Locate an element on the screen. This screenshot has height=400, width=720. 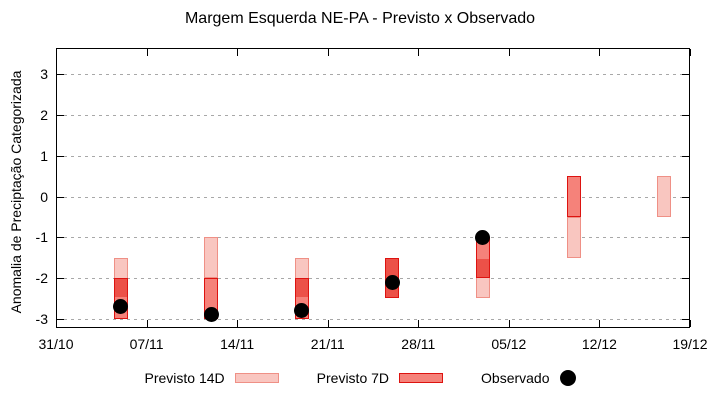
legend-item-previsto-14d: Previsto 14D is located at coordinates (212, 378).